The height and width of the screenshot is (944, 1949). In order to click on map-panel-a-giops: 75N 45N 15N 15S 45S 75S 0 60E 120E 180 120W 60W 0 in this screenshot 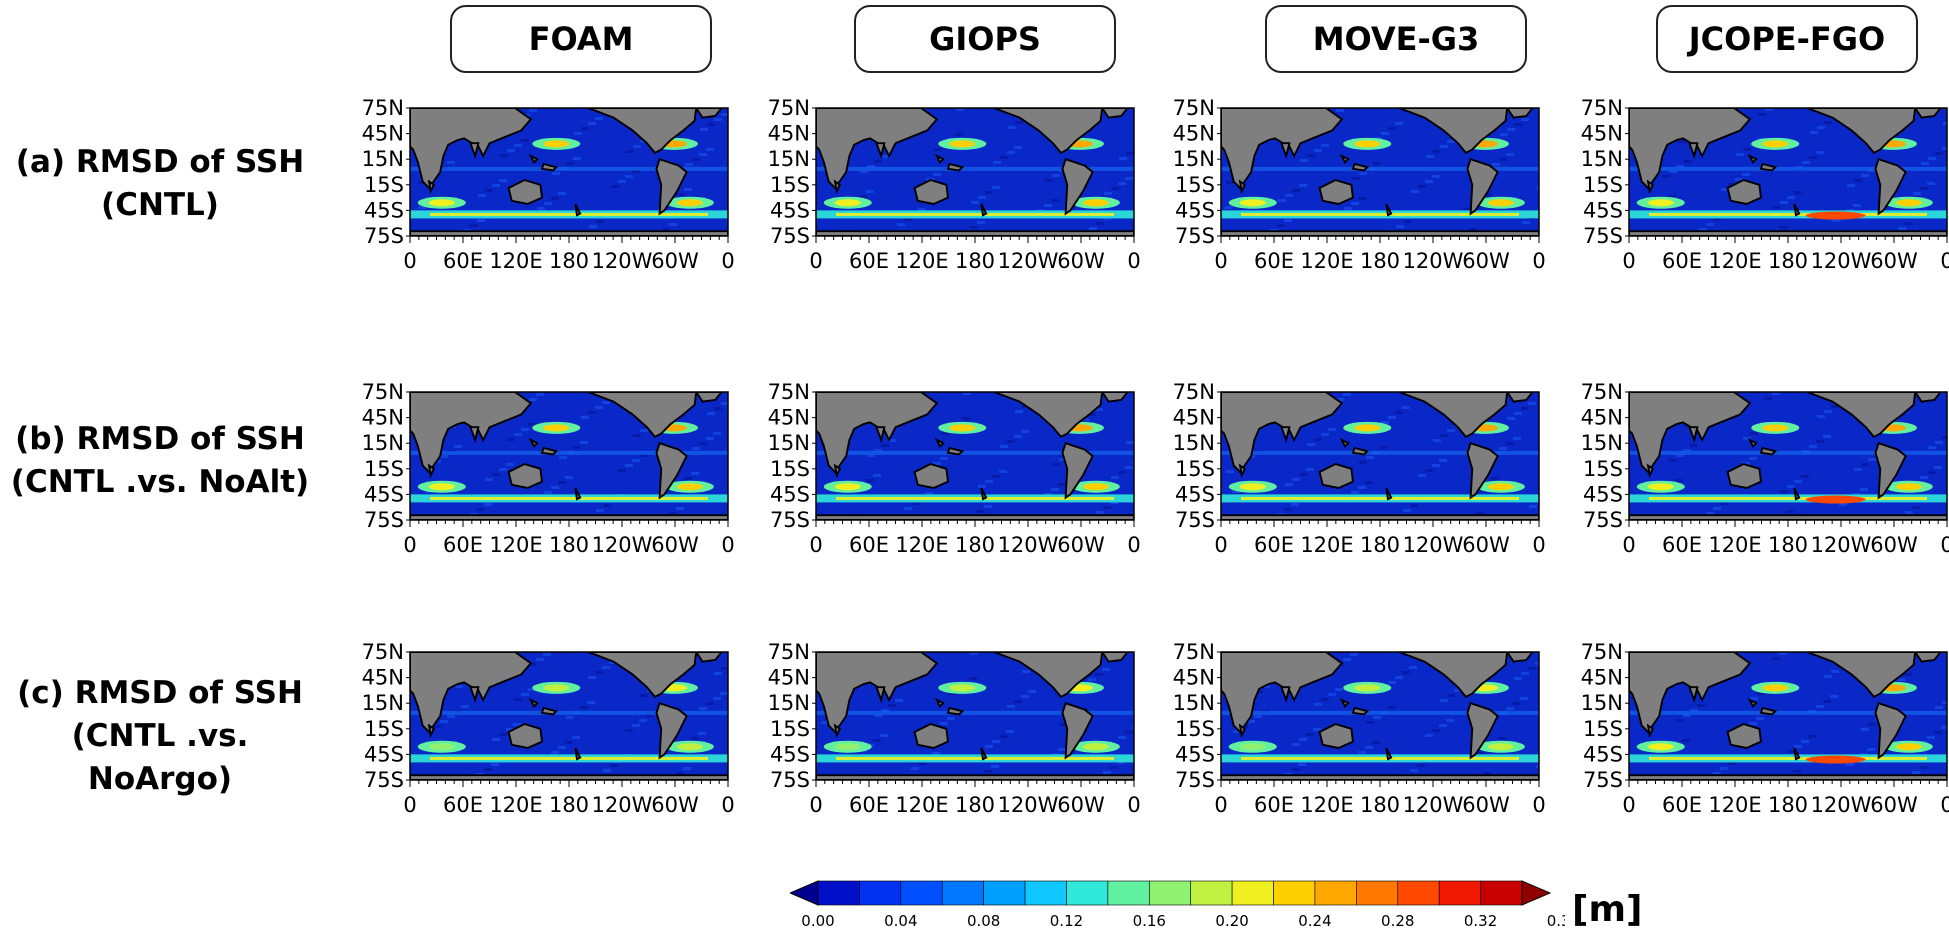, I will do `click(946, 184)`.